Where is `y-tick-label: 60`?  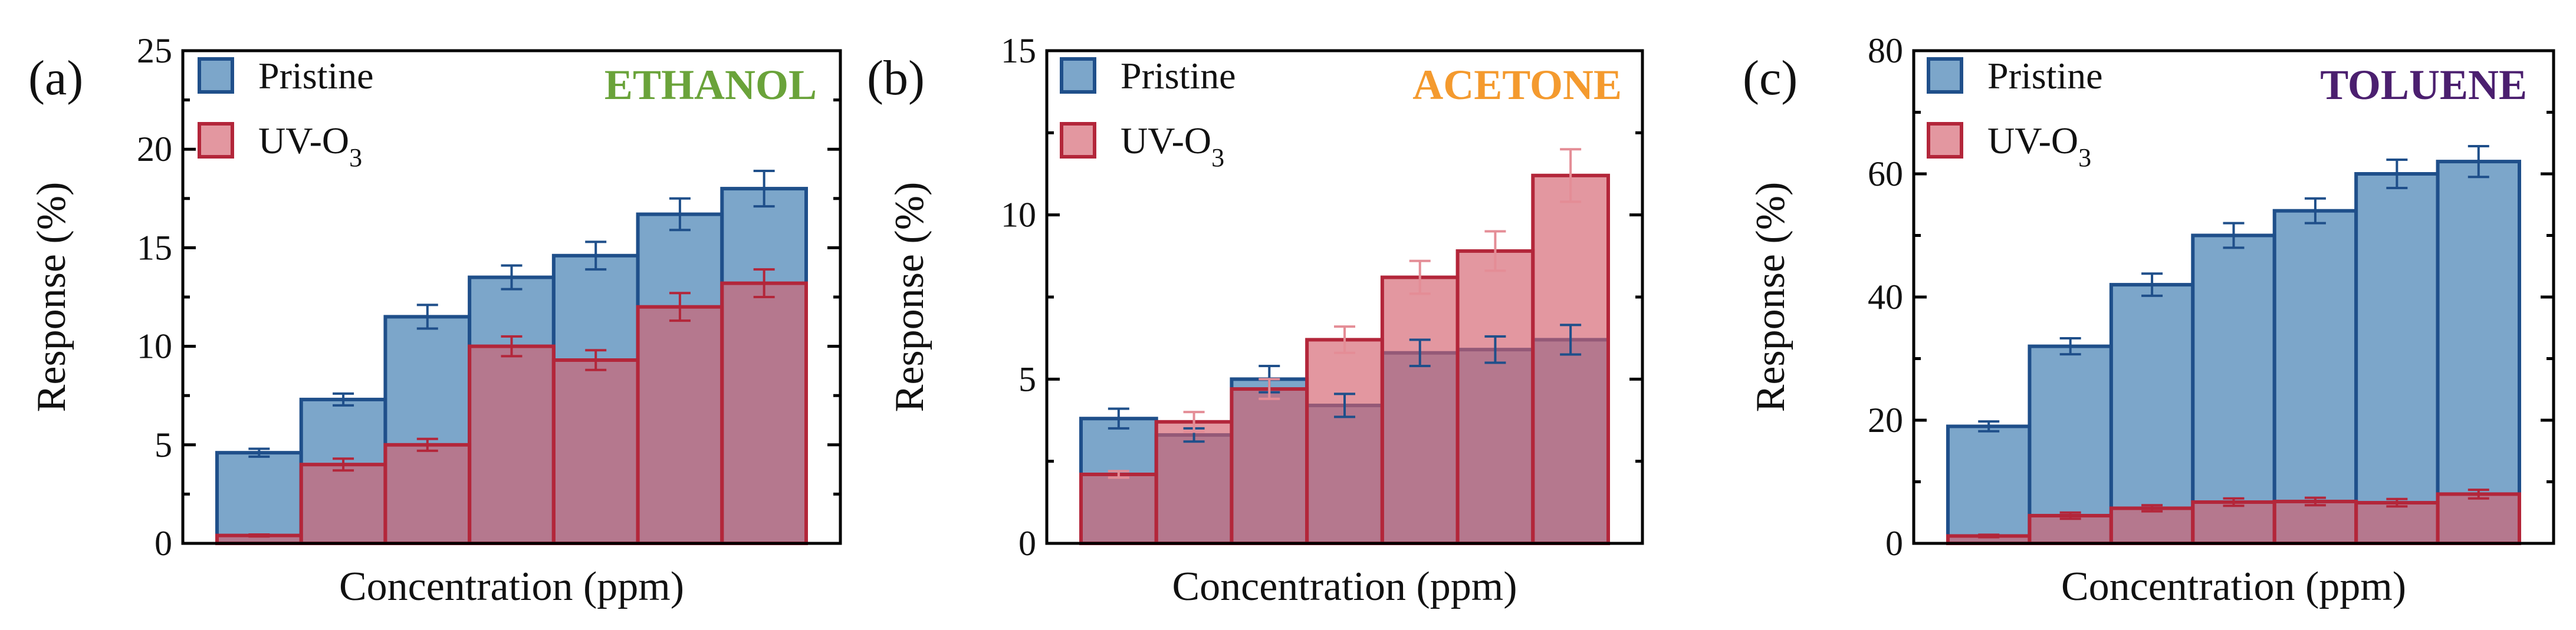
y-tick-label: 60 is located at coordinates (1885, 173).